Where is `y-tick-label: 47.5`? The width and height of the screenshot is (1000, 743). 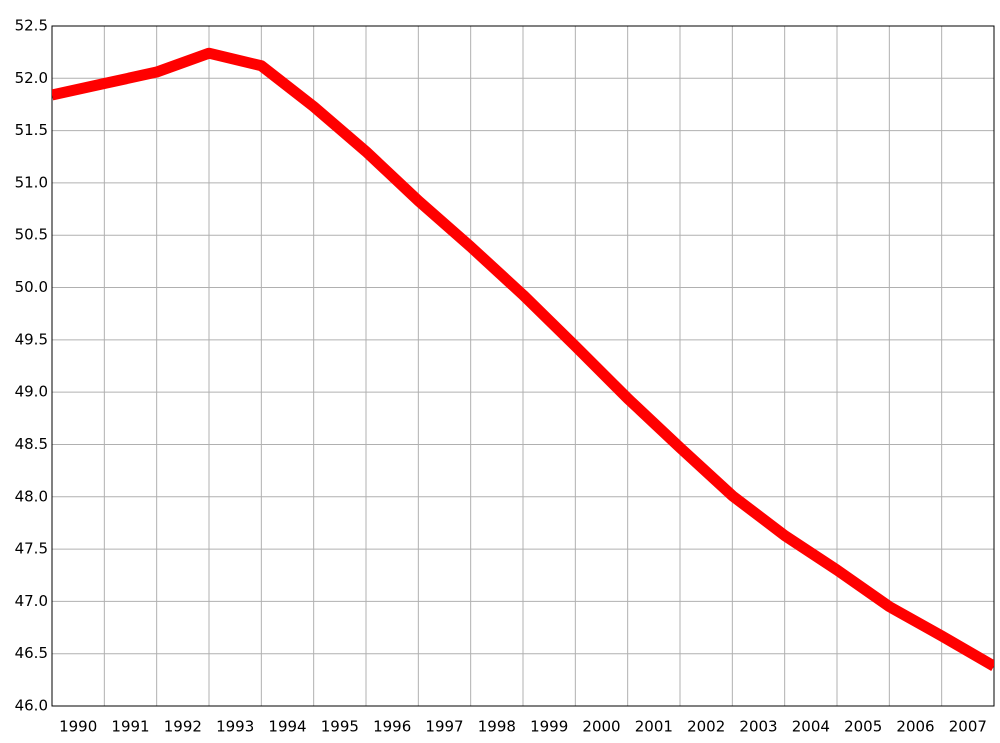 y-tick-label: 47.5 is located at coordinates (31, 549).